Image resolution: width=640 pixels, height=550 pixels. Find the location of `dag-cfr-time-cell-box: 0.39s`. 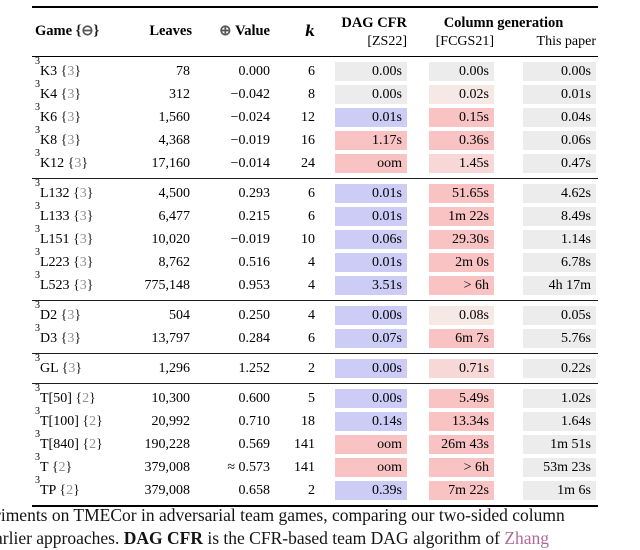

dag-cfr-time-cell-box: 0.39s is located at coordinates (371, 490).